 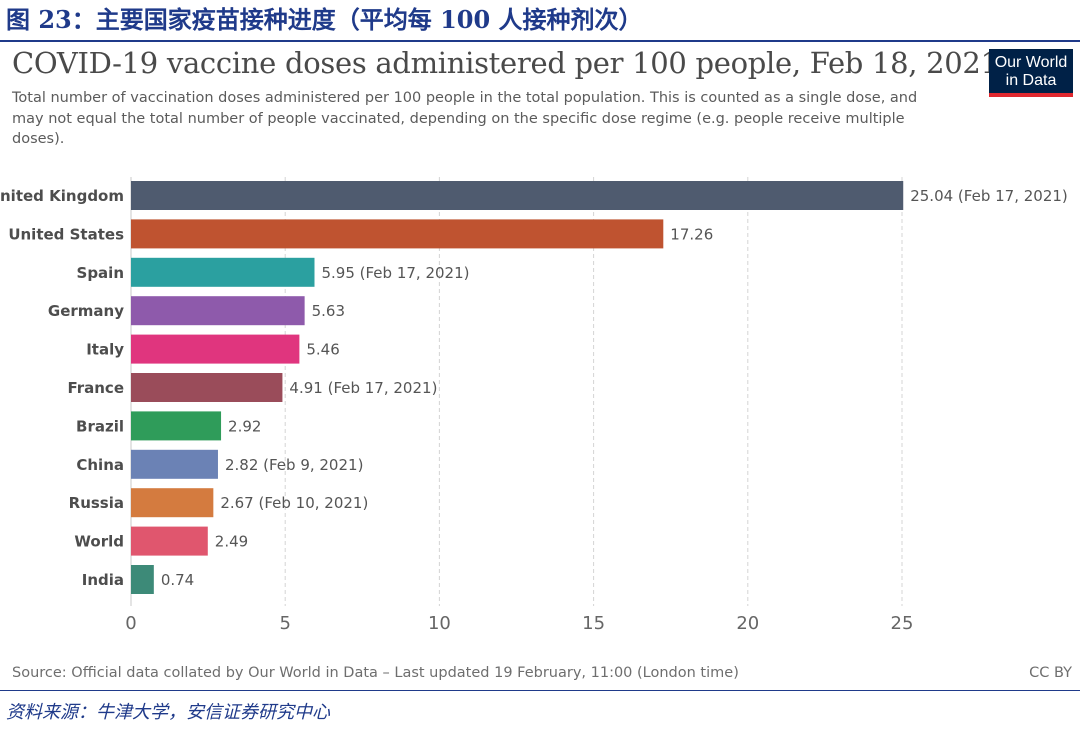 What do you see at coordinates (62, 196) in the screenshot?
I see `category-label: United Kingdom` at bounding box center [62, 196].